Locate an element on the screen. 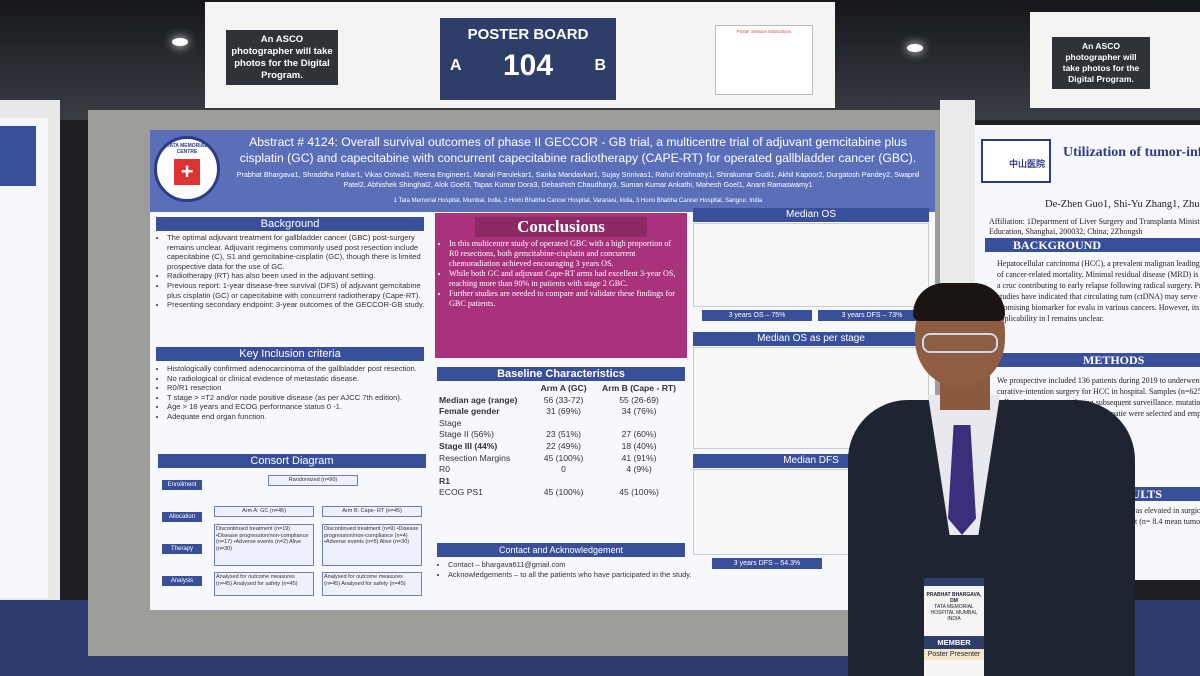 This screenshot has height=676, width=1200. poster-header is located at coordinates (542, 171).